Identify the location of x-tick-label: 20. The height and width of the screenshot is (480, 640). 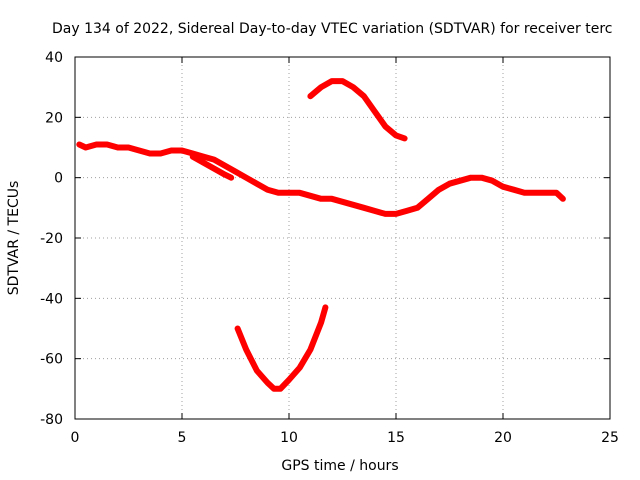
(503, 438).